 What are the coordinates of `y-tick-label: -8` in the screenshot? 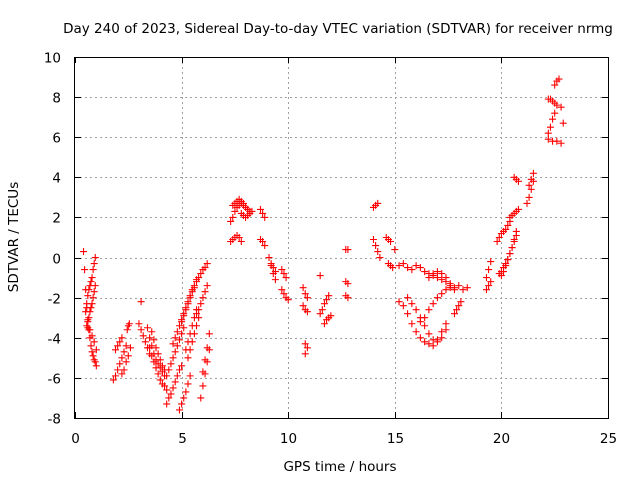 It's located at (54, 420).